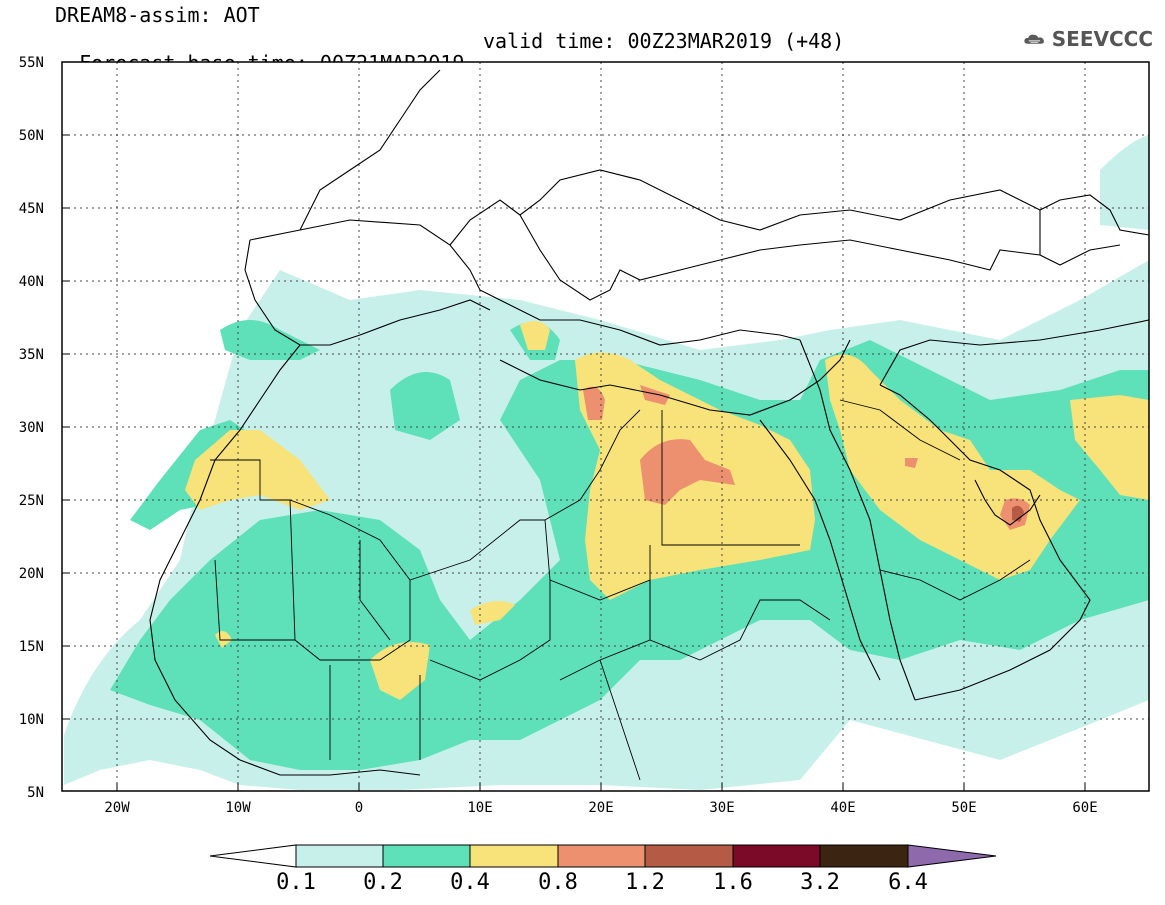 This screenshot has height=905, width=1165. Describe the element at coordinates (1034, 39) in the screenshot. I see `cloud-icon` at that location.